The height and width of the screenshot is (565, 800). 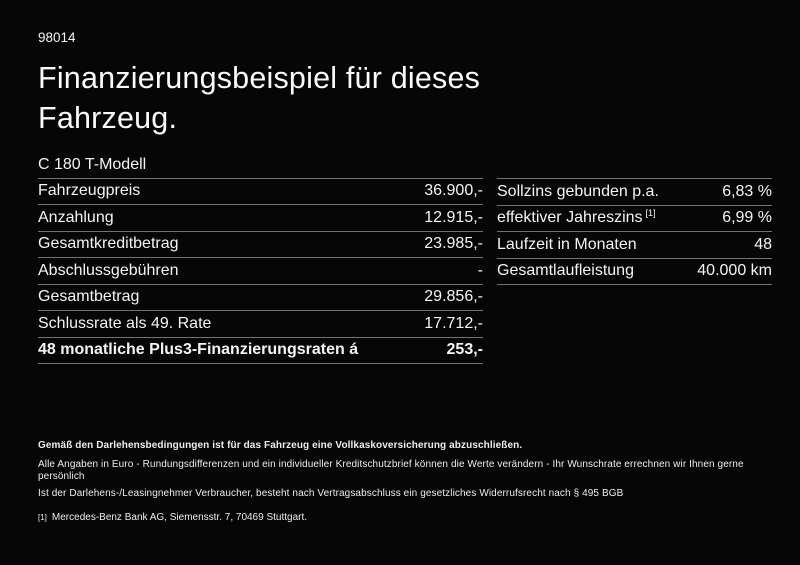 I want to click on row-value: 36.900,-, so click(x=453, y=191).